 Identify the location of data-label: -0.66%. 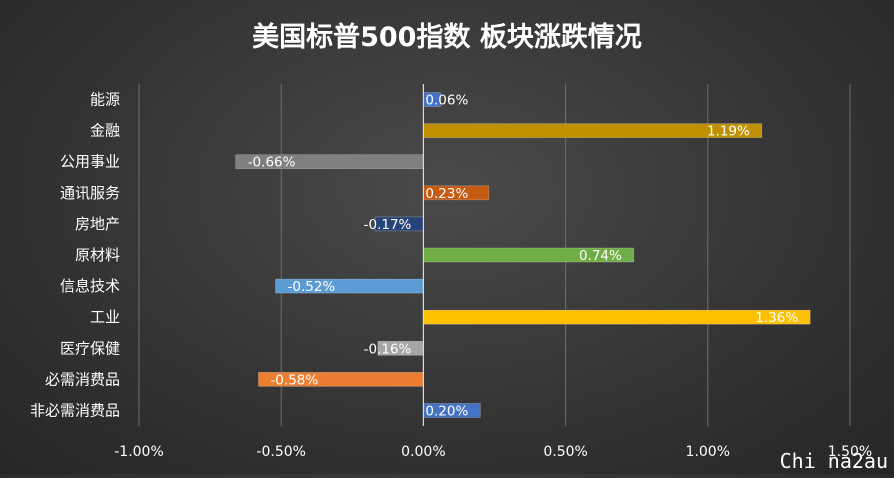
(272, 163).